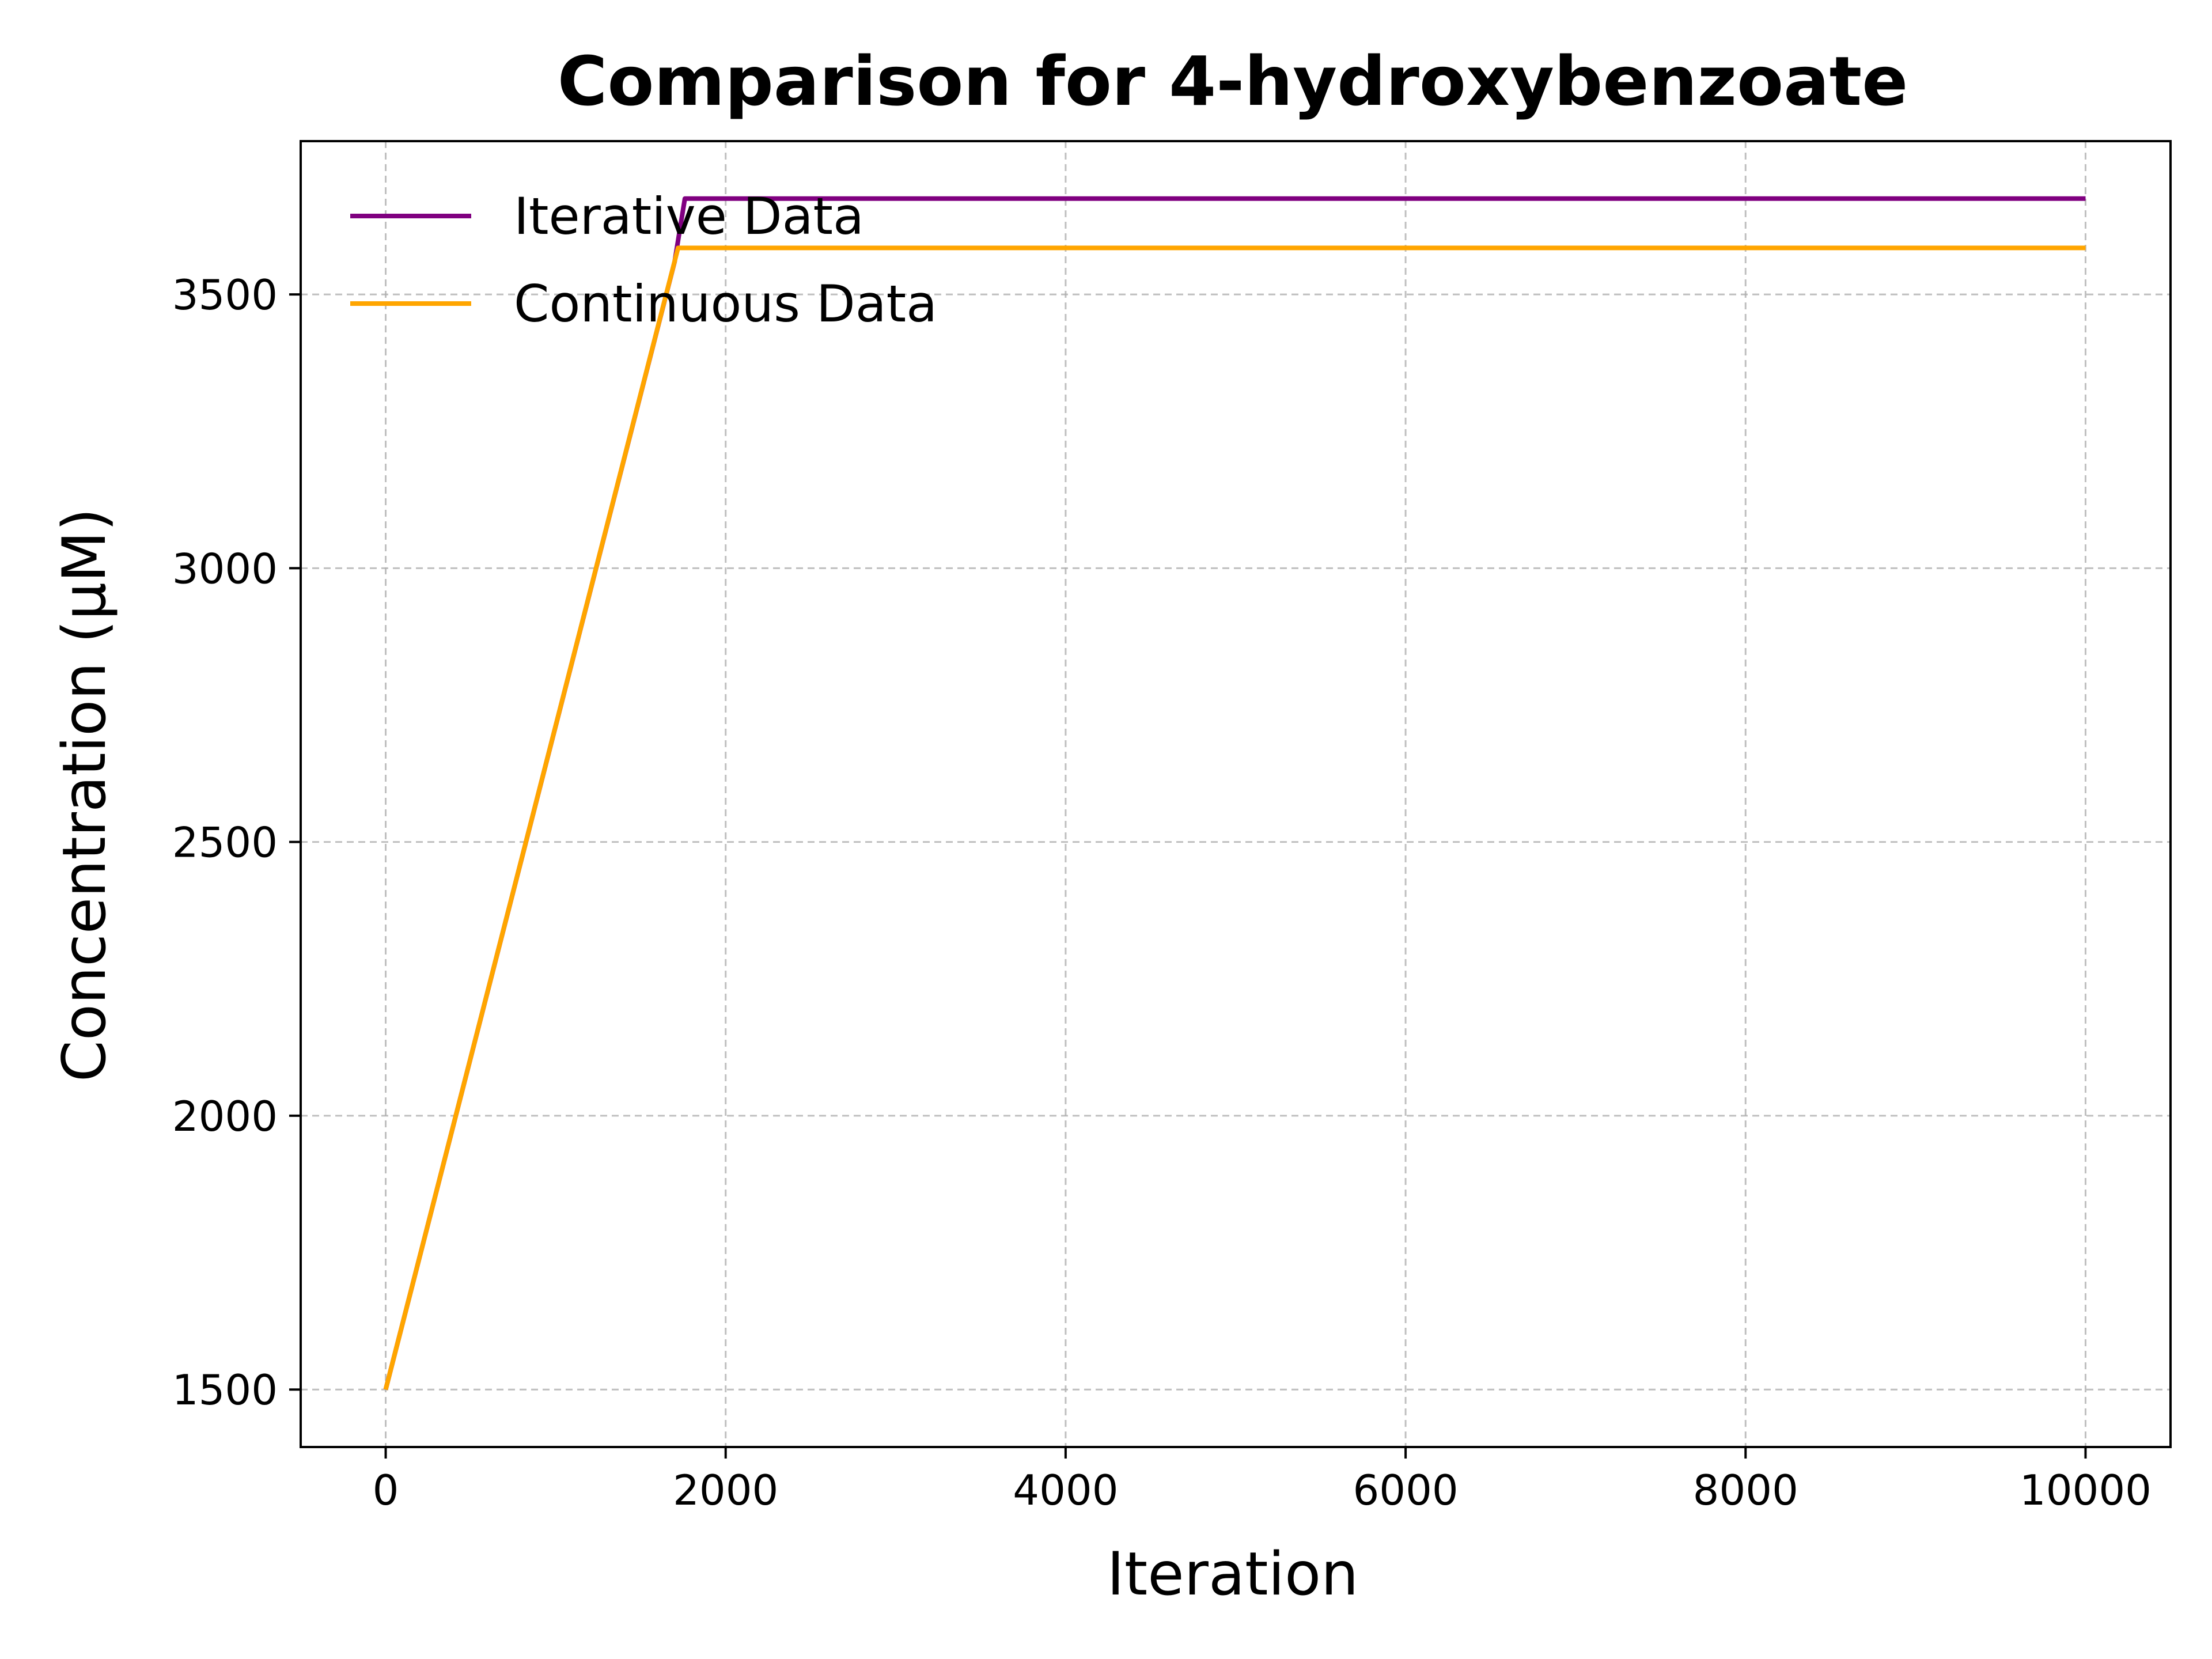  Describe the element at coordinates (1233, 81) in the screenshot. I see `chart-title: Comparison for 4-hydroxybenzoate` at that location.